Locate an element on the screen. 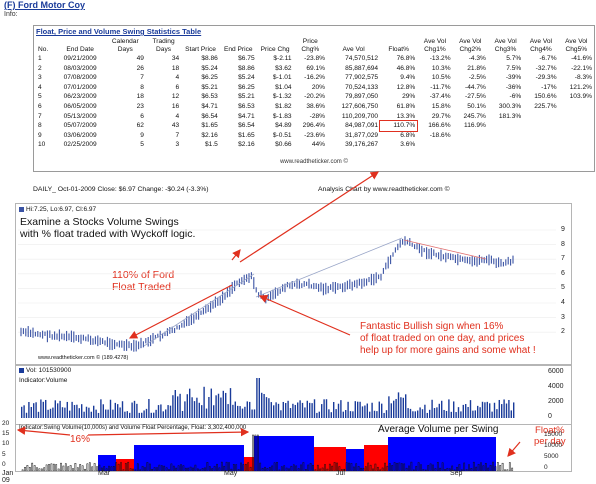 The image size is (596, 484). table-cell: 07/08/2009 is located at coordinates (80, 78).